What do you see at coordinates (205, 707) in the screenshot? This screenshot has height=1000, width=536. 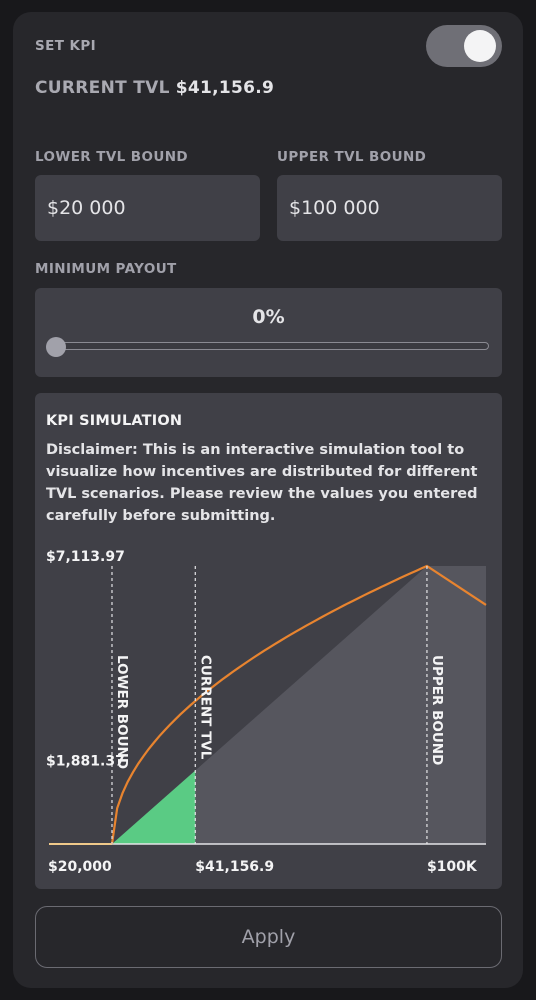 I see `current-tvl-marker-label: CURRENT TVL` at bounding box center [205, 707].